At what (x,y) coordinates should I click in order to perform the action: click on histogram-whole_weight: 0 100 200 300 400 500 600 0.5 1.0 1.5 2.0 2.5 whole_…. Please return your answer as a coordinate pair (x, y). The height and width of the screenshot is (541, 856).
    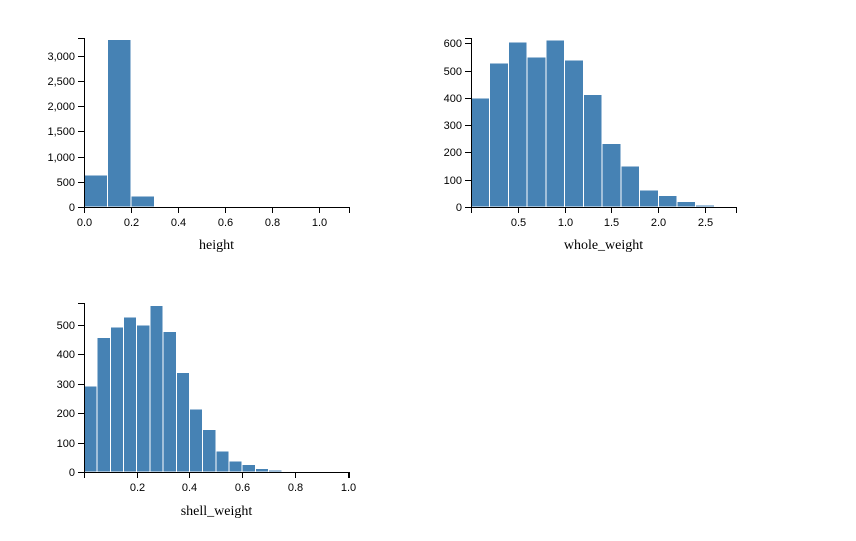
    Looking at the image, I should click on (590, 145).